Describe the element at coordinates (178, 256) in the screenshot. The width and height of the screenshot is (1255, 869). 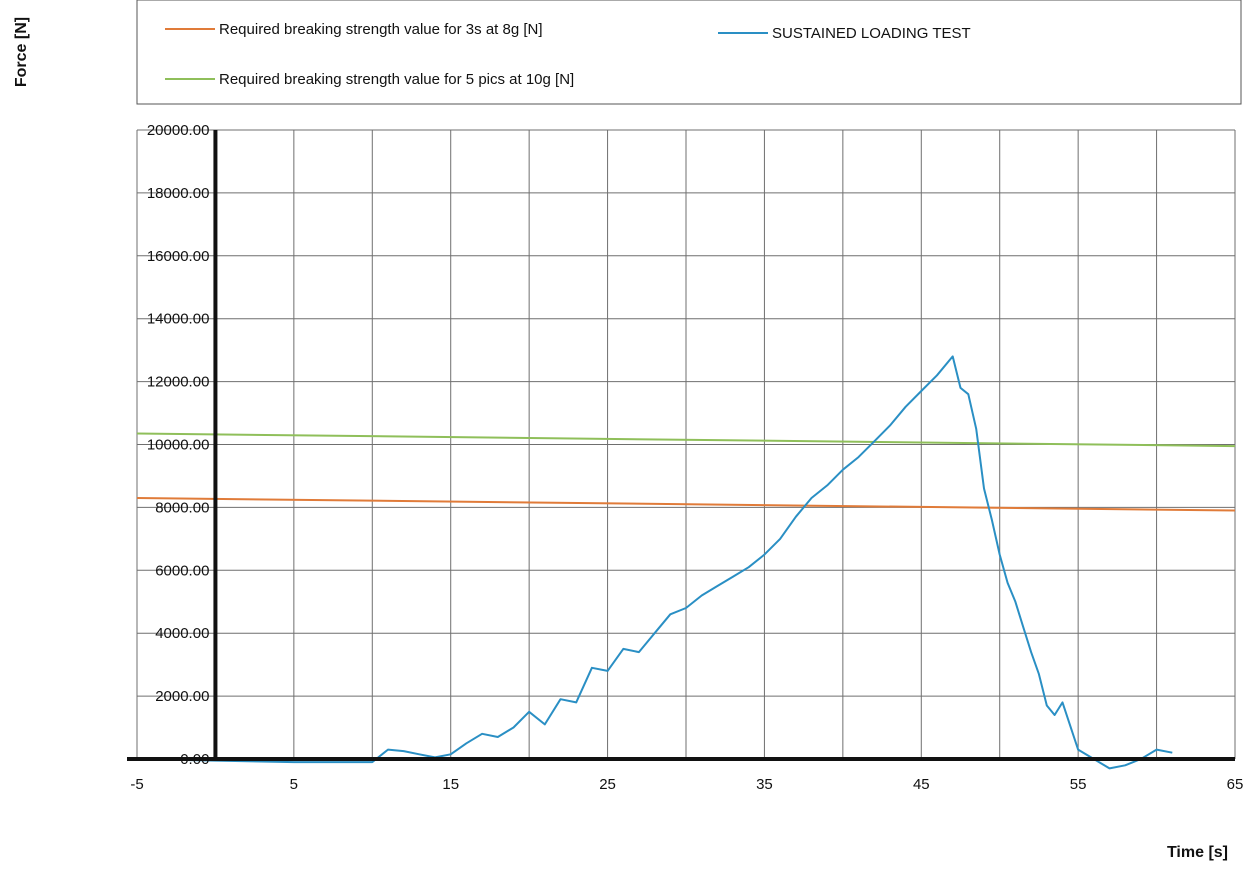
I see `y-tick-label: 16000.00` at that location.